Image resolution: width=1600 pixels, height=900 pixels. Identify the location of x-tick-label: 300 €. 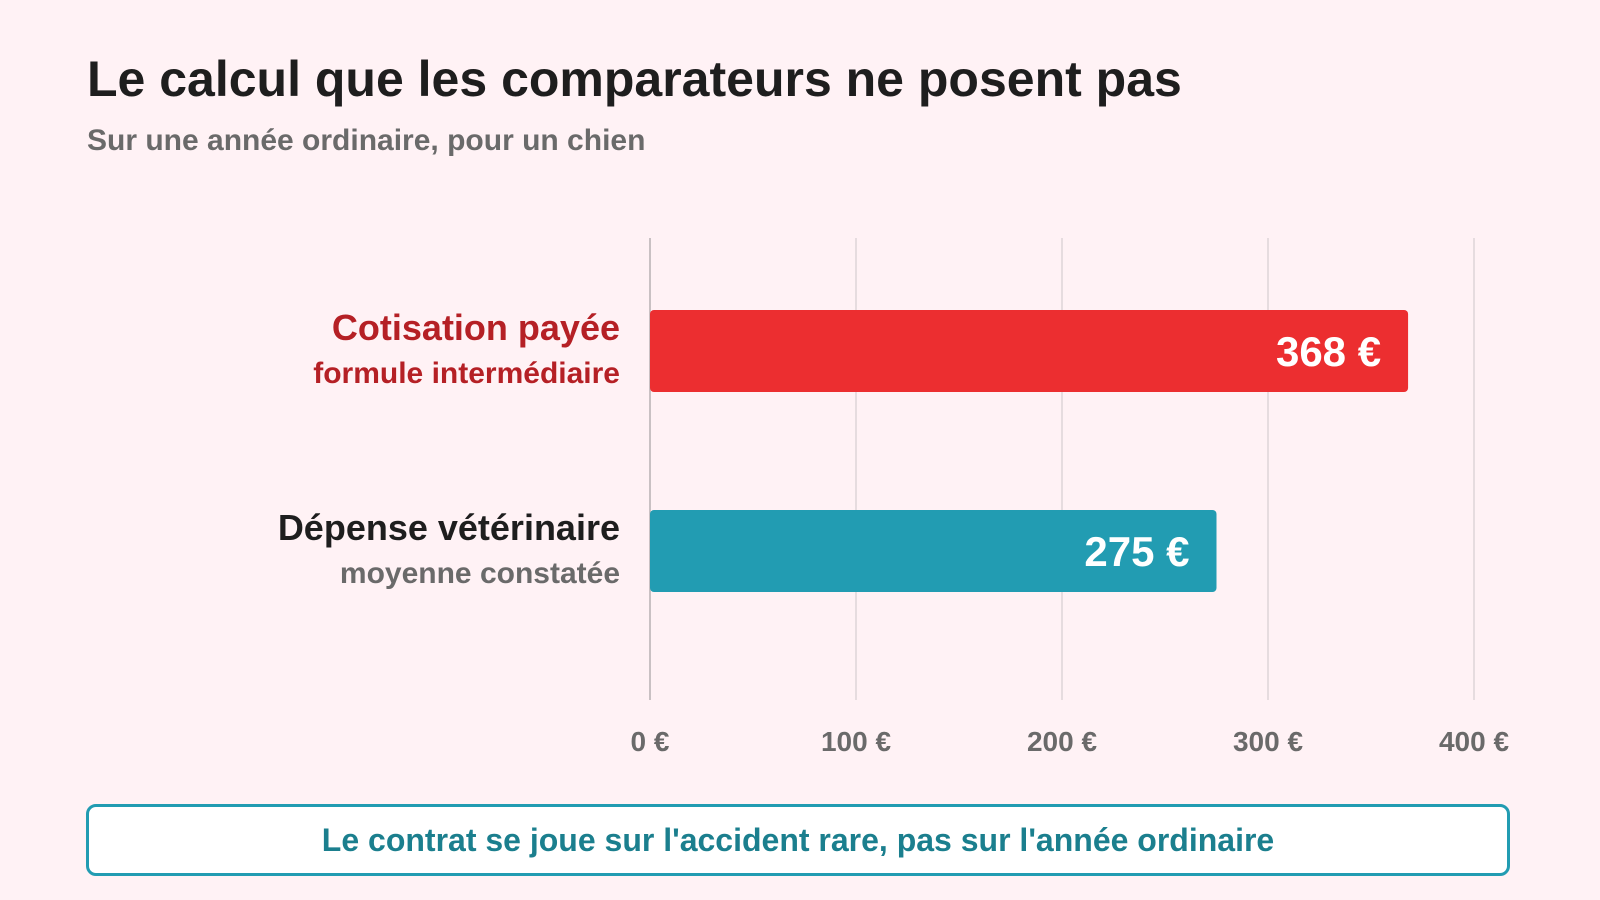
(1268, 741).